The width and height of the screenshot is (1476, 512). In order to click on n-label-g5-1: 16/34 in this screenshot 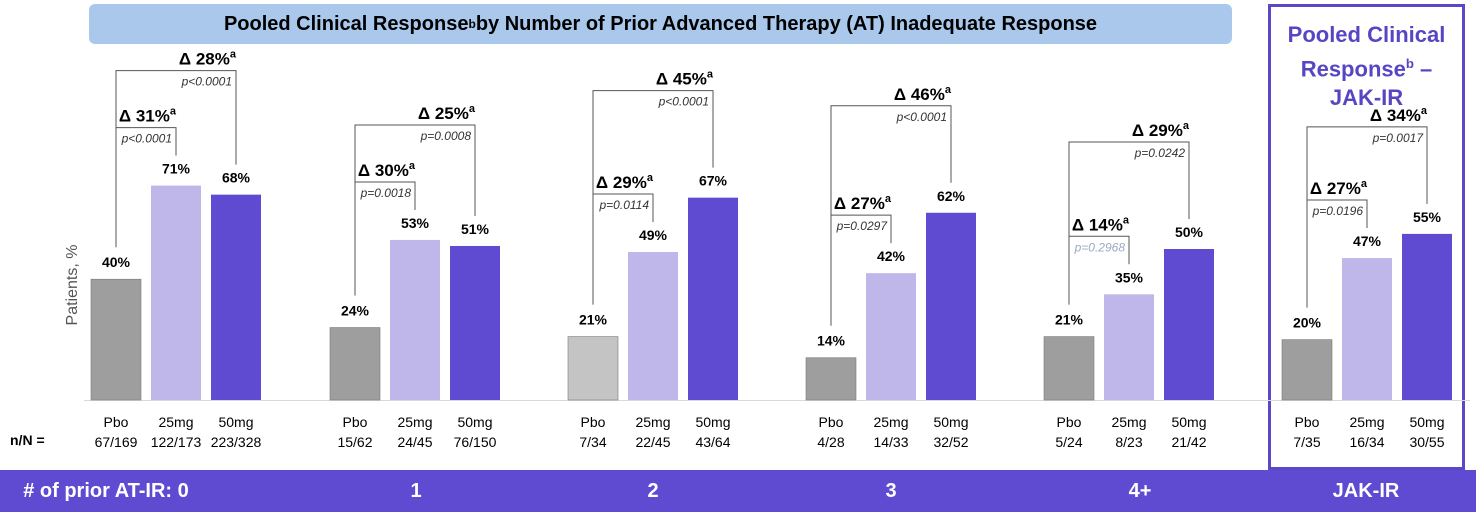, I will do `click(1366, 442)`.